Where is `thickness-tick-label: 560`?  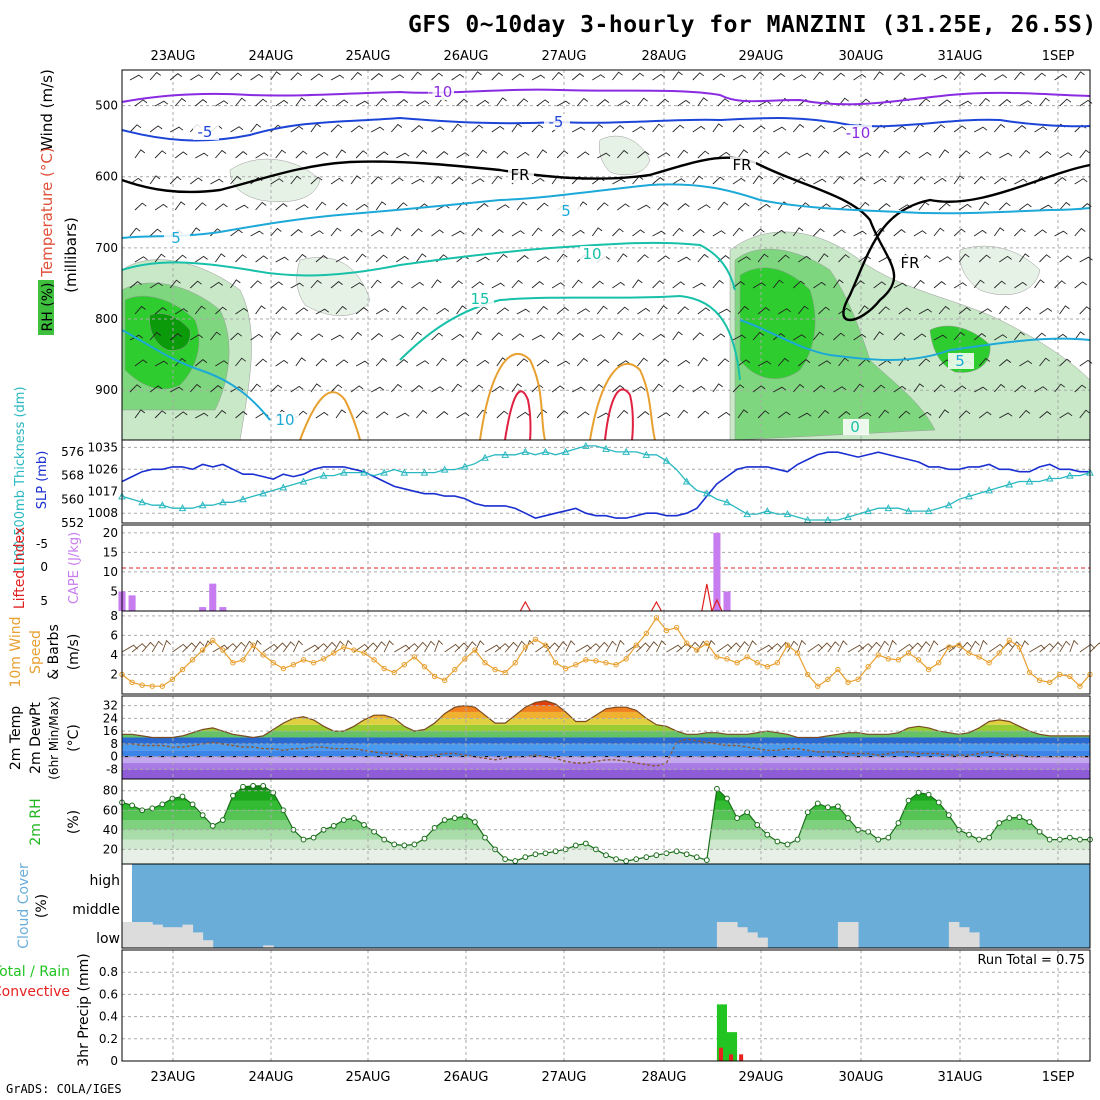
thickness-tick-label: 560 is located at coordinates (72, 499).